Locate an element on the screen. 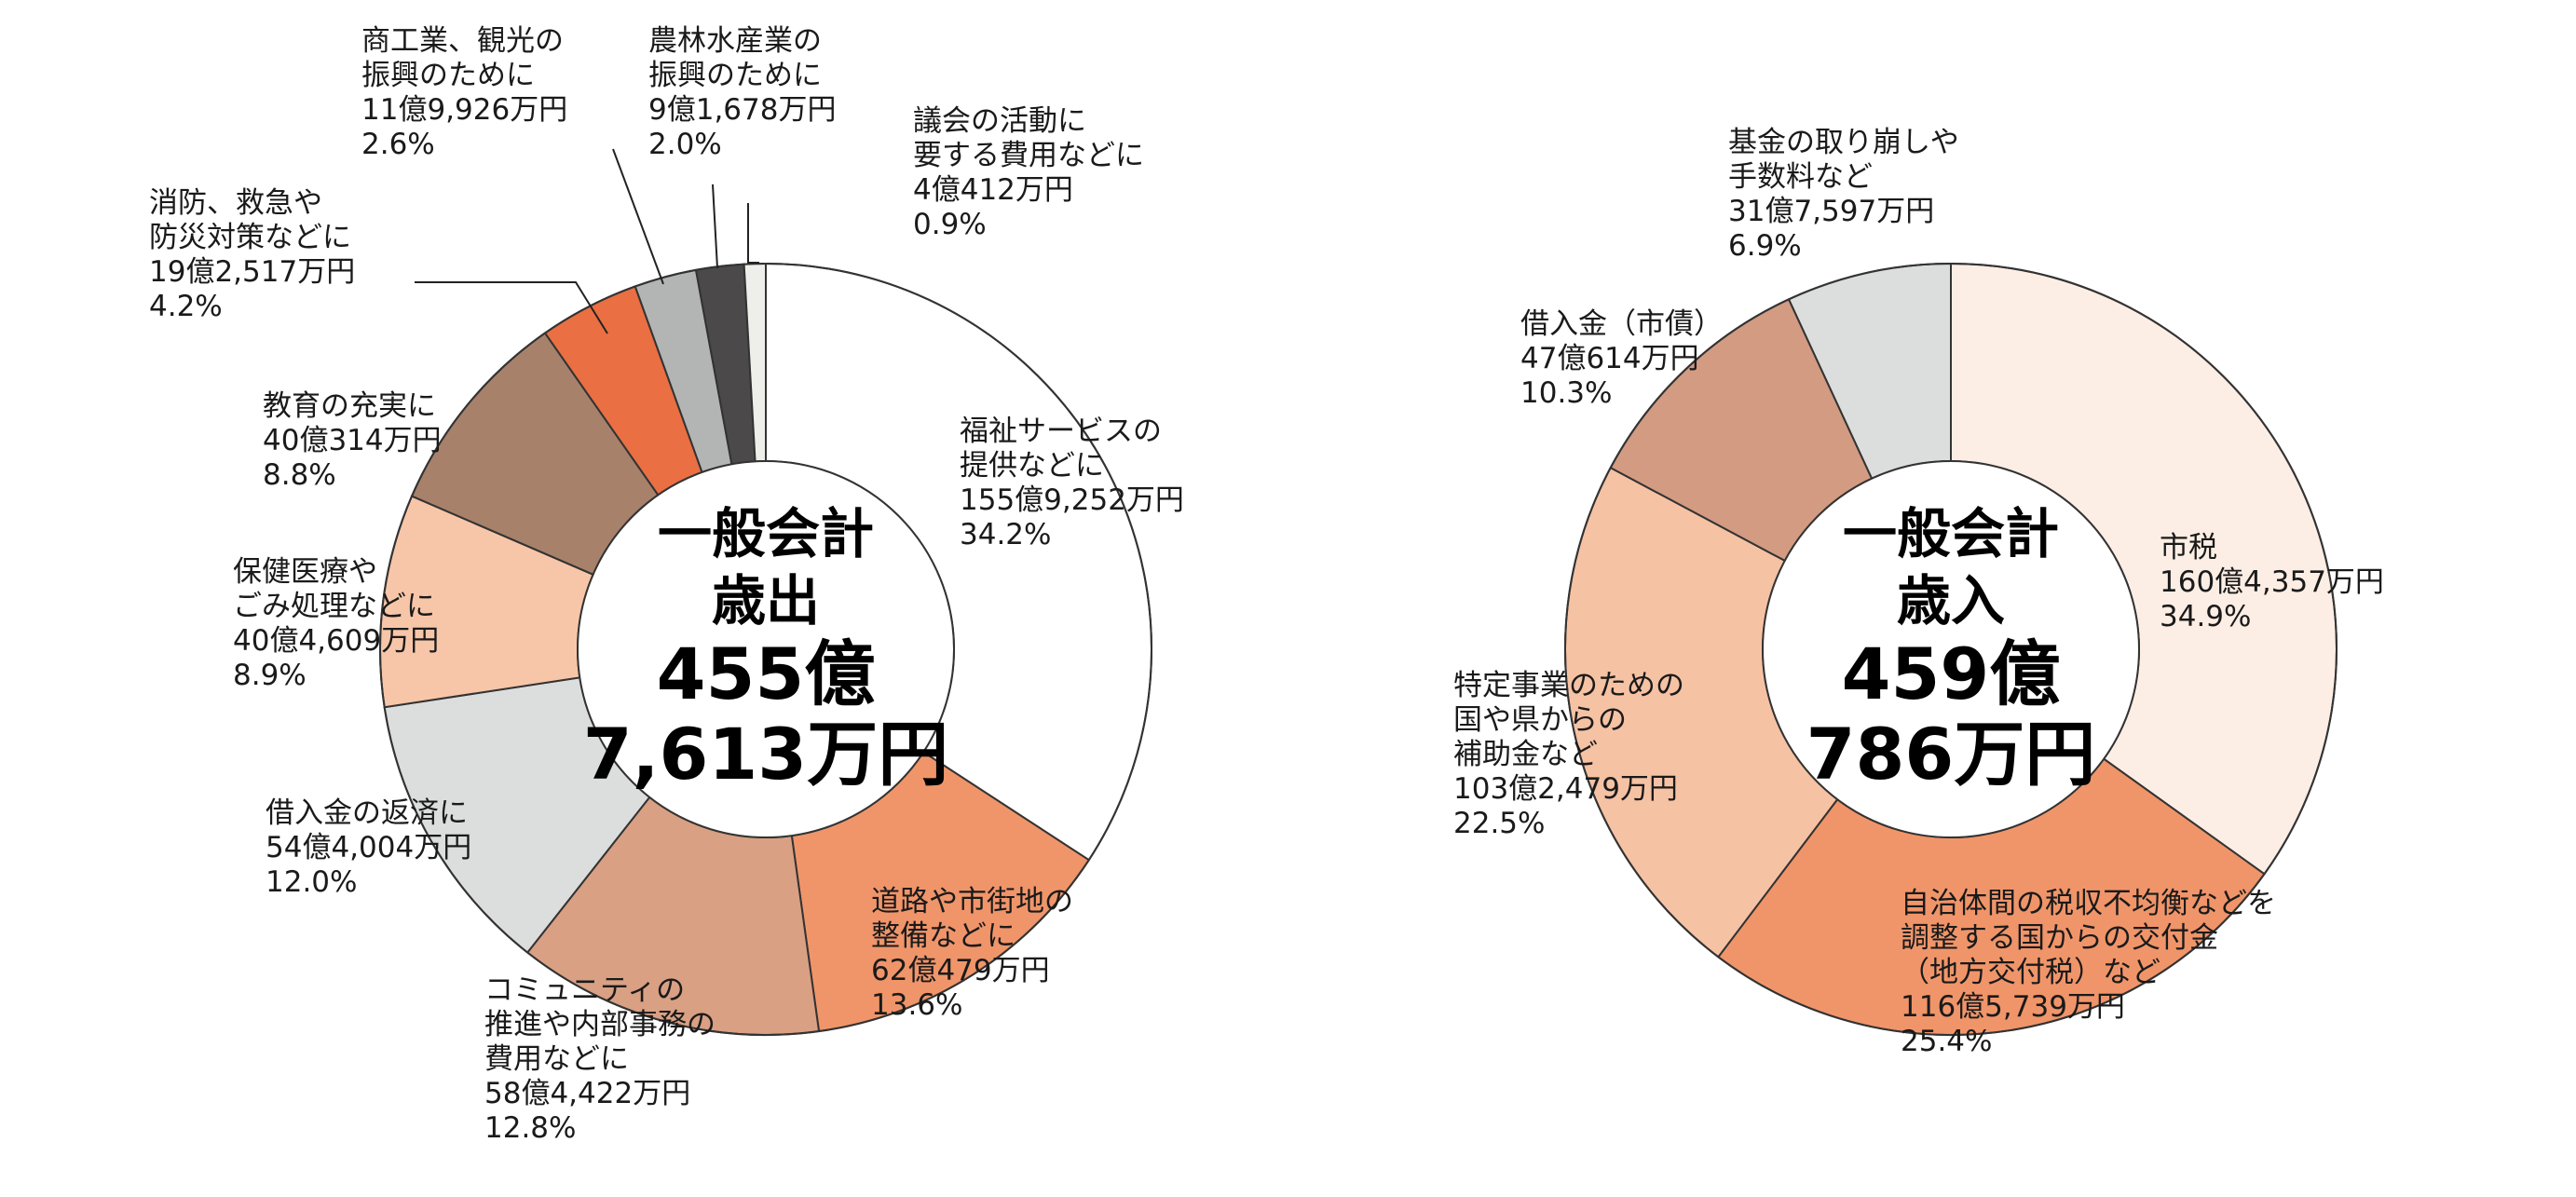 Image resolution: width=2576 pixels, height=1197 pixels. slice-label-assembly: 議会の活動に 要する費用などに 4億412万円 0.9% is located at coordinates (1028, 173).